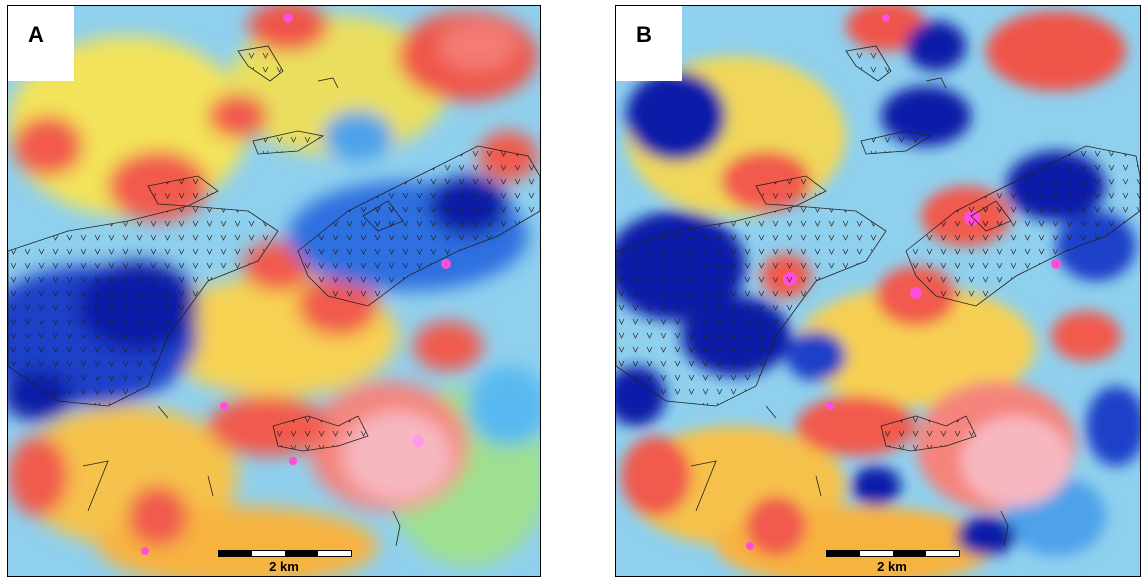 The height and width of the screenshot is (581, 1141). I want to click on panel-label-box: A, so click(41, 43).